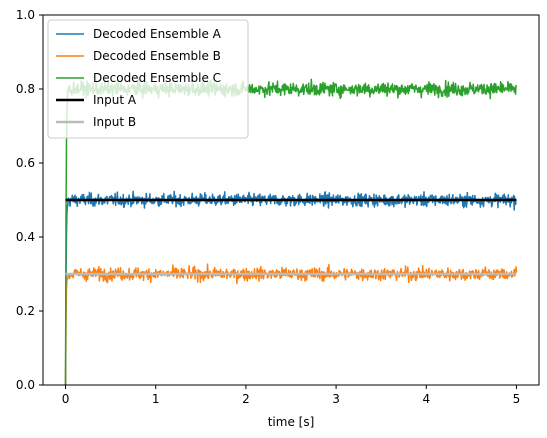 The image size is (547, 438). Describe the element at coordinates (114, 122) in the screenshot. I see `legend-label: Input B` at that location.